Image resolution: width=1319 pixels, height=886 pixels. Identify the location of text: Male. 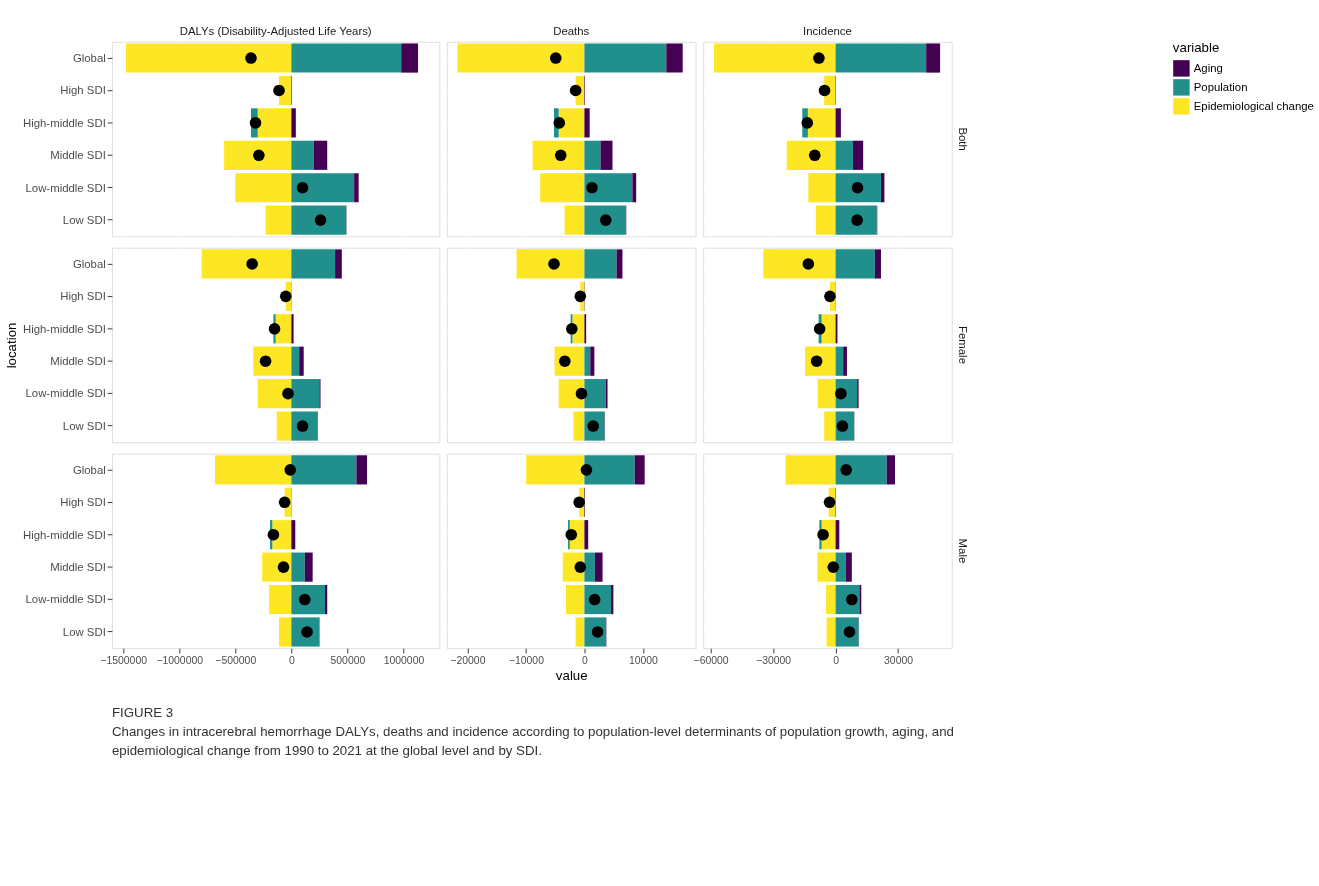
(963, 551).